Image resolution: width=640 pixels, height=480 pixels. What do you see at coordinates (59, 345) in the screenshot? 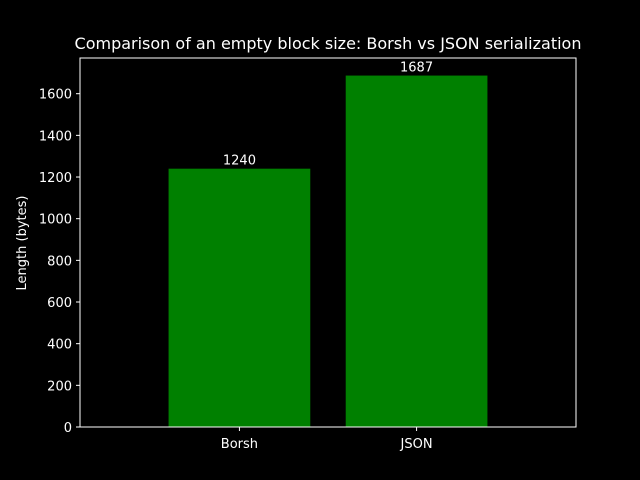
I see `y-tick-label-400: 400` at bounding box center [59, 345].